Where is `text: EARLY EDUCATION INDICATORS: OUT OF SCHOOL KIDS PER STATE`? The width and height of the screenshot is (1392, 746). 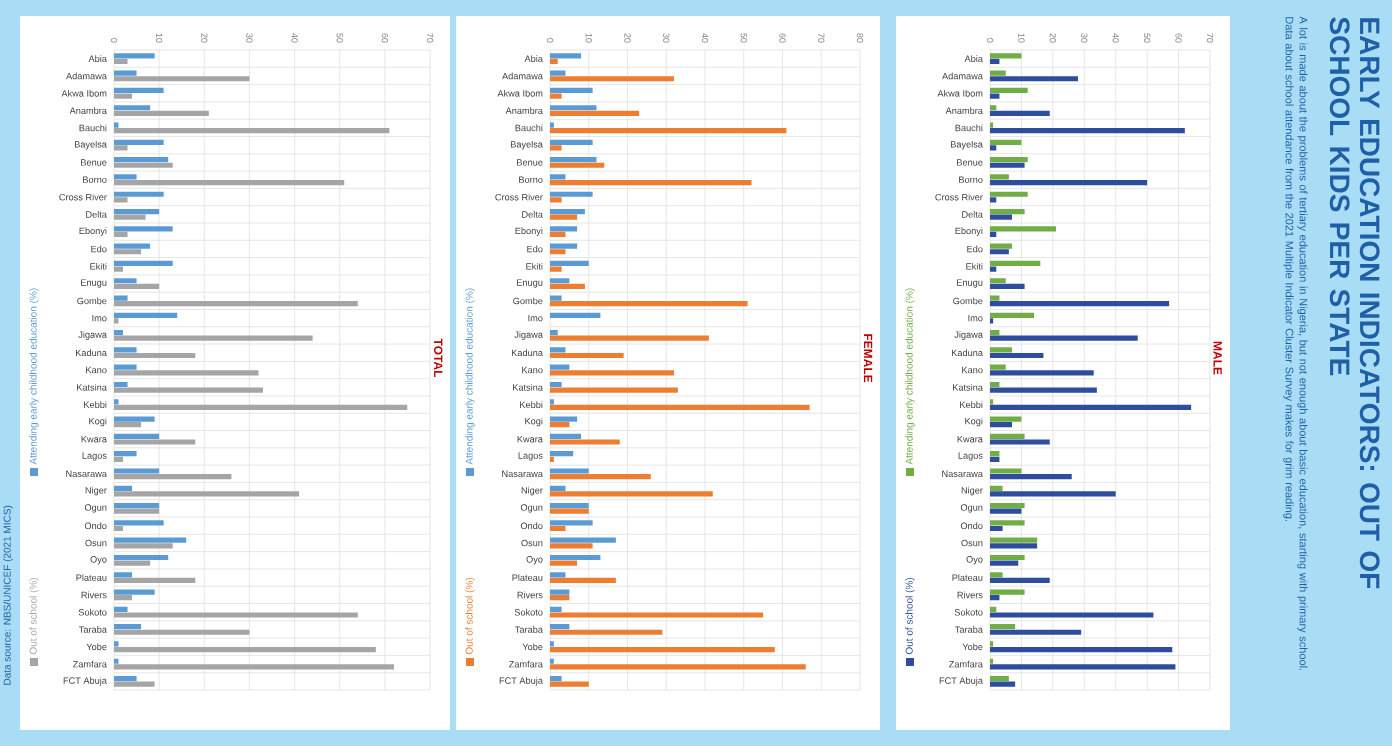
text: EARLY EDUCATION INDICATORS: OUT OF SCHOOL KIDS PER STATE is located at coordinates (1354, 303).